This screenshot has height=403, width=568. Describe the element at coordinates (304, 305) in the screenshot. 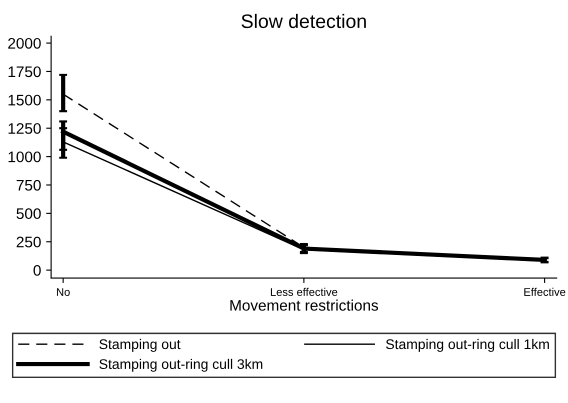

I see `x-axis-title: Movement restrictions` at that location.